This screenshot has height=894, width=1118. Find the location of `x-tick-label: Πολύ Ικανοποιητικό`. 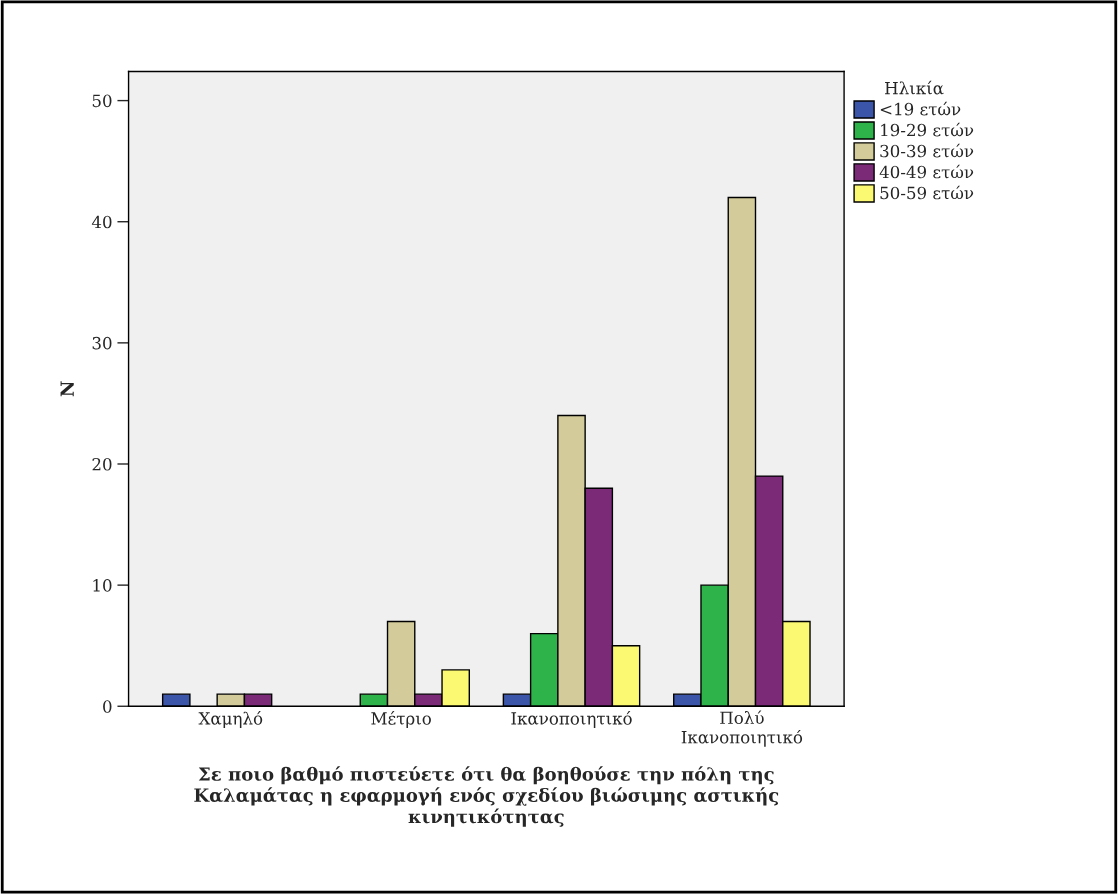

x-tick-label: Πολύ Ικανοποιητικό is located at coordinates (742, 728).